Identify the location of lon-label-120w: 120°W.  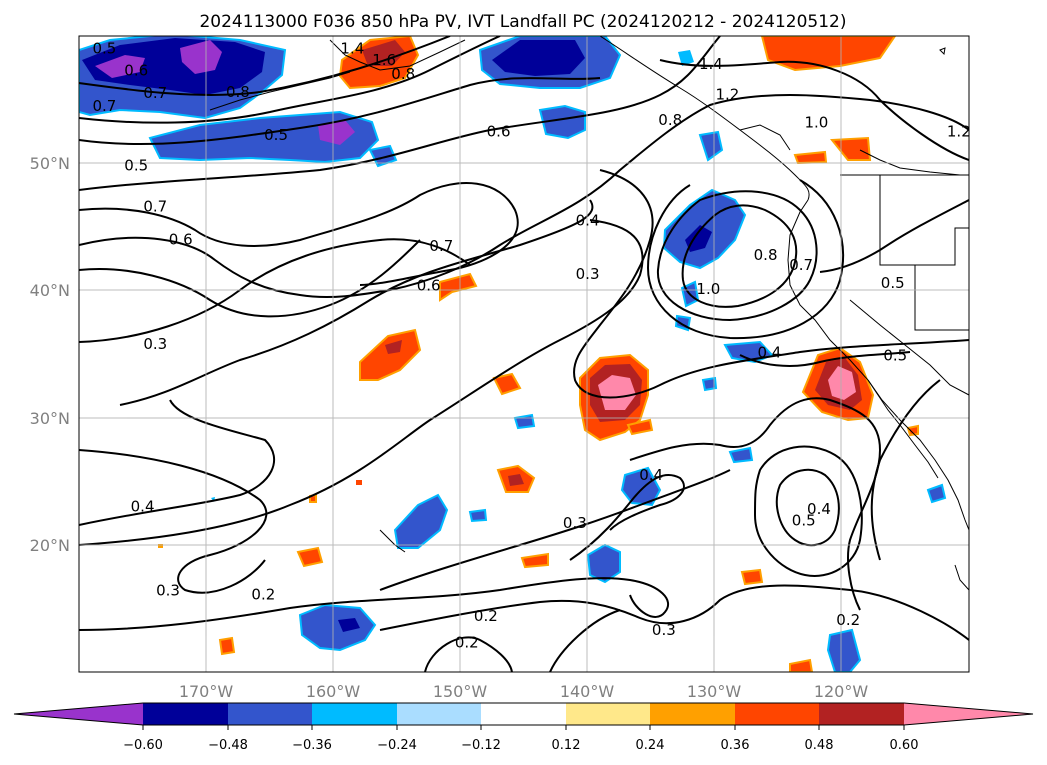
(841, 691).